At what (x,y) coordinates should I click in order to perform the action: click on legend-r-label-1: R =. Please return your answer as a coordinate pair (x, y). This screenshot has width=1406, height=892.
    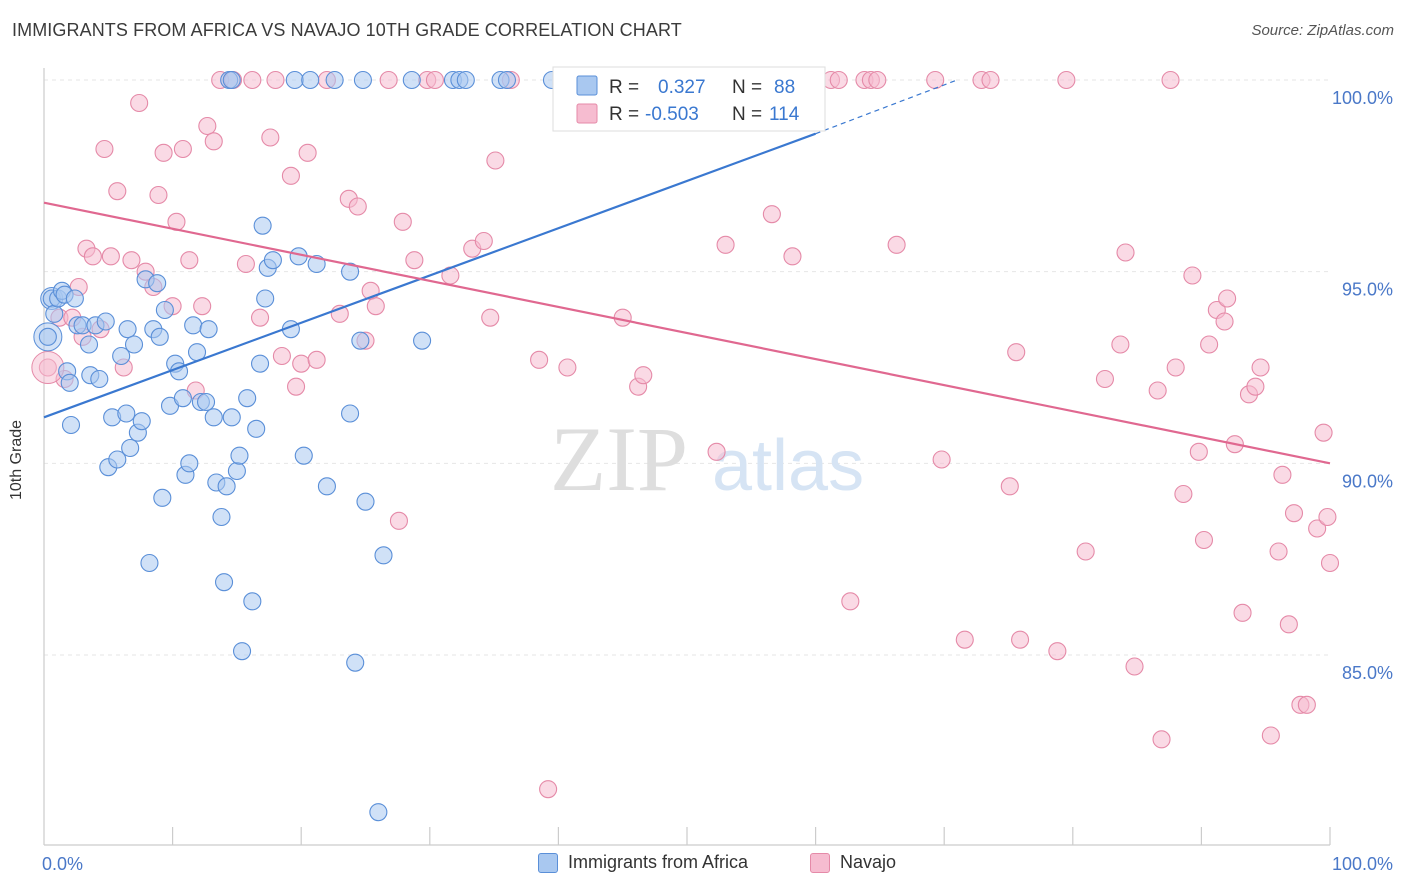
    Looking at the image, I should click on (624, 87).